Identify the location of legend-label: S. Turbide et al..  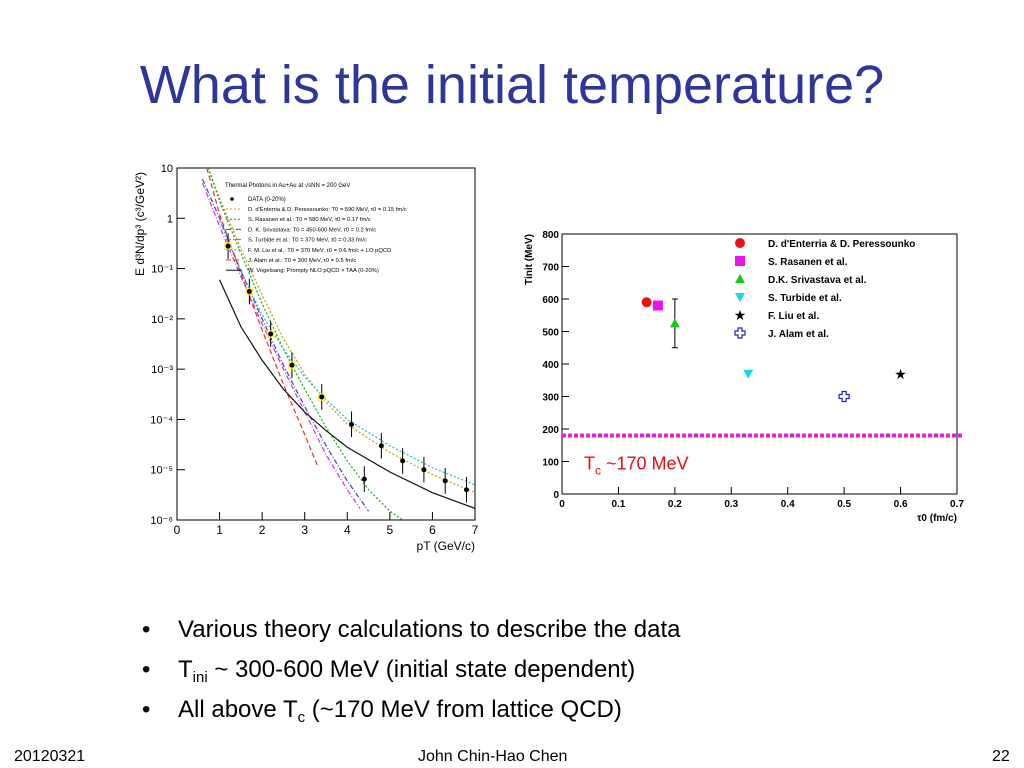
(805, 298).